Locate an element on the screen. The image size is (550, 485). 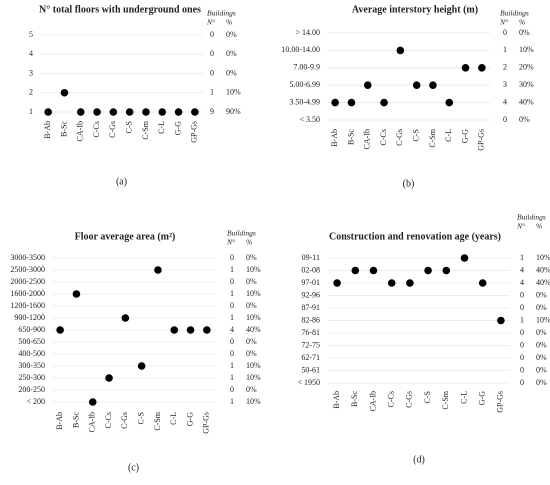
count: 2 is located at coordinates (505, 67).